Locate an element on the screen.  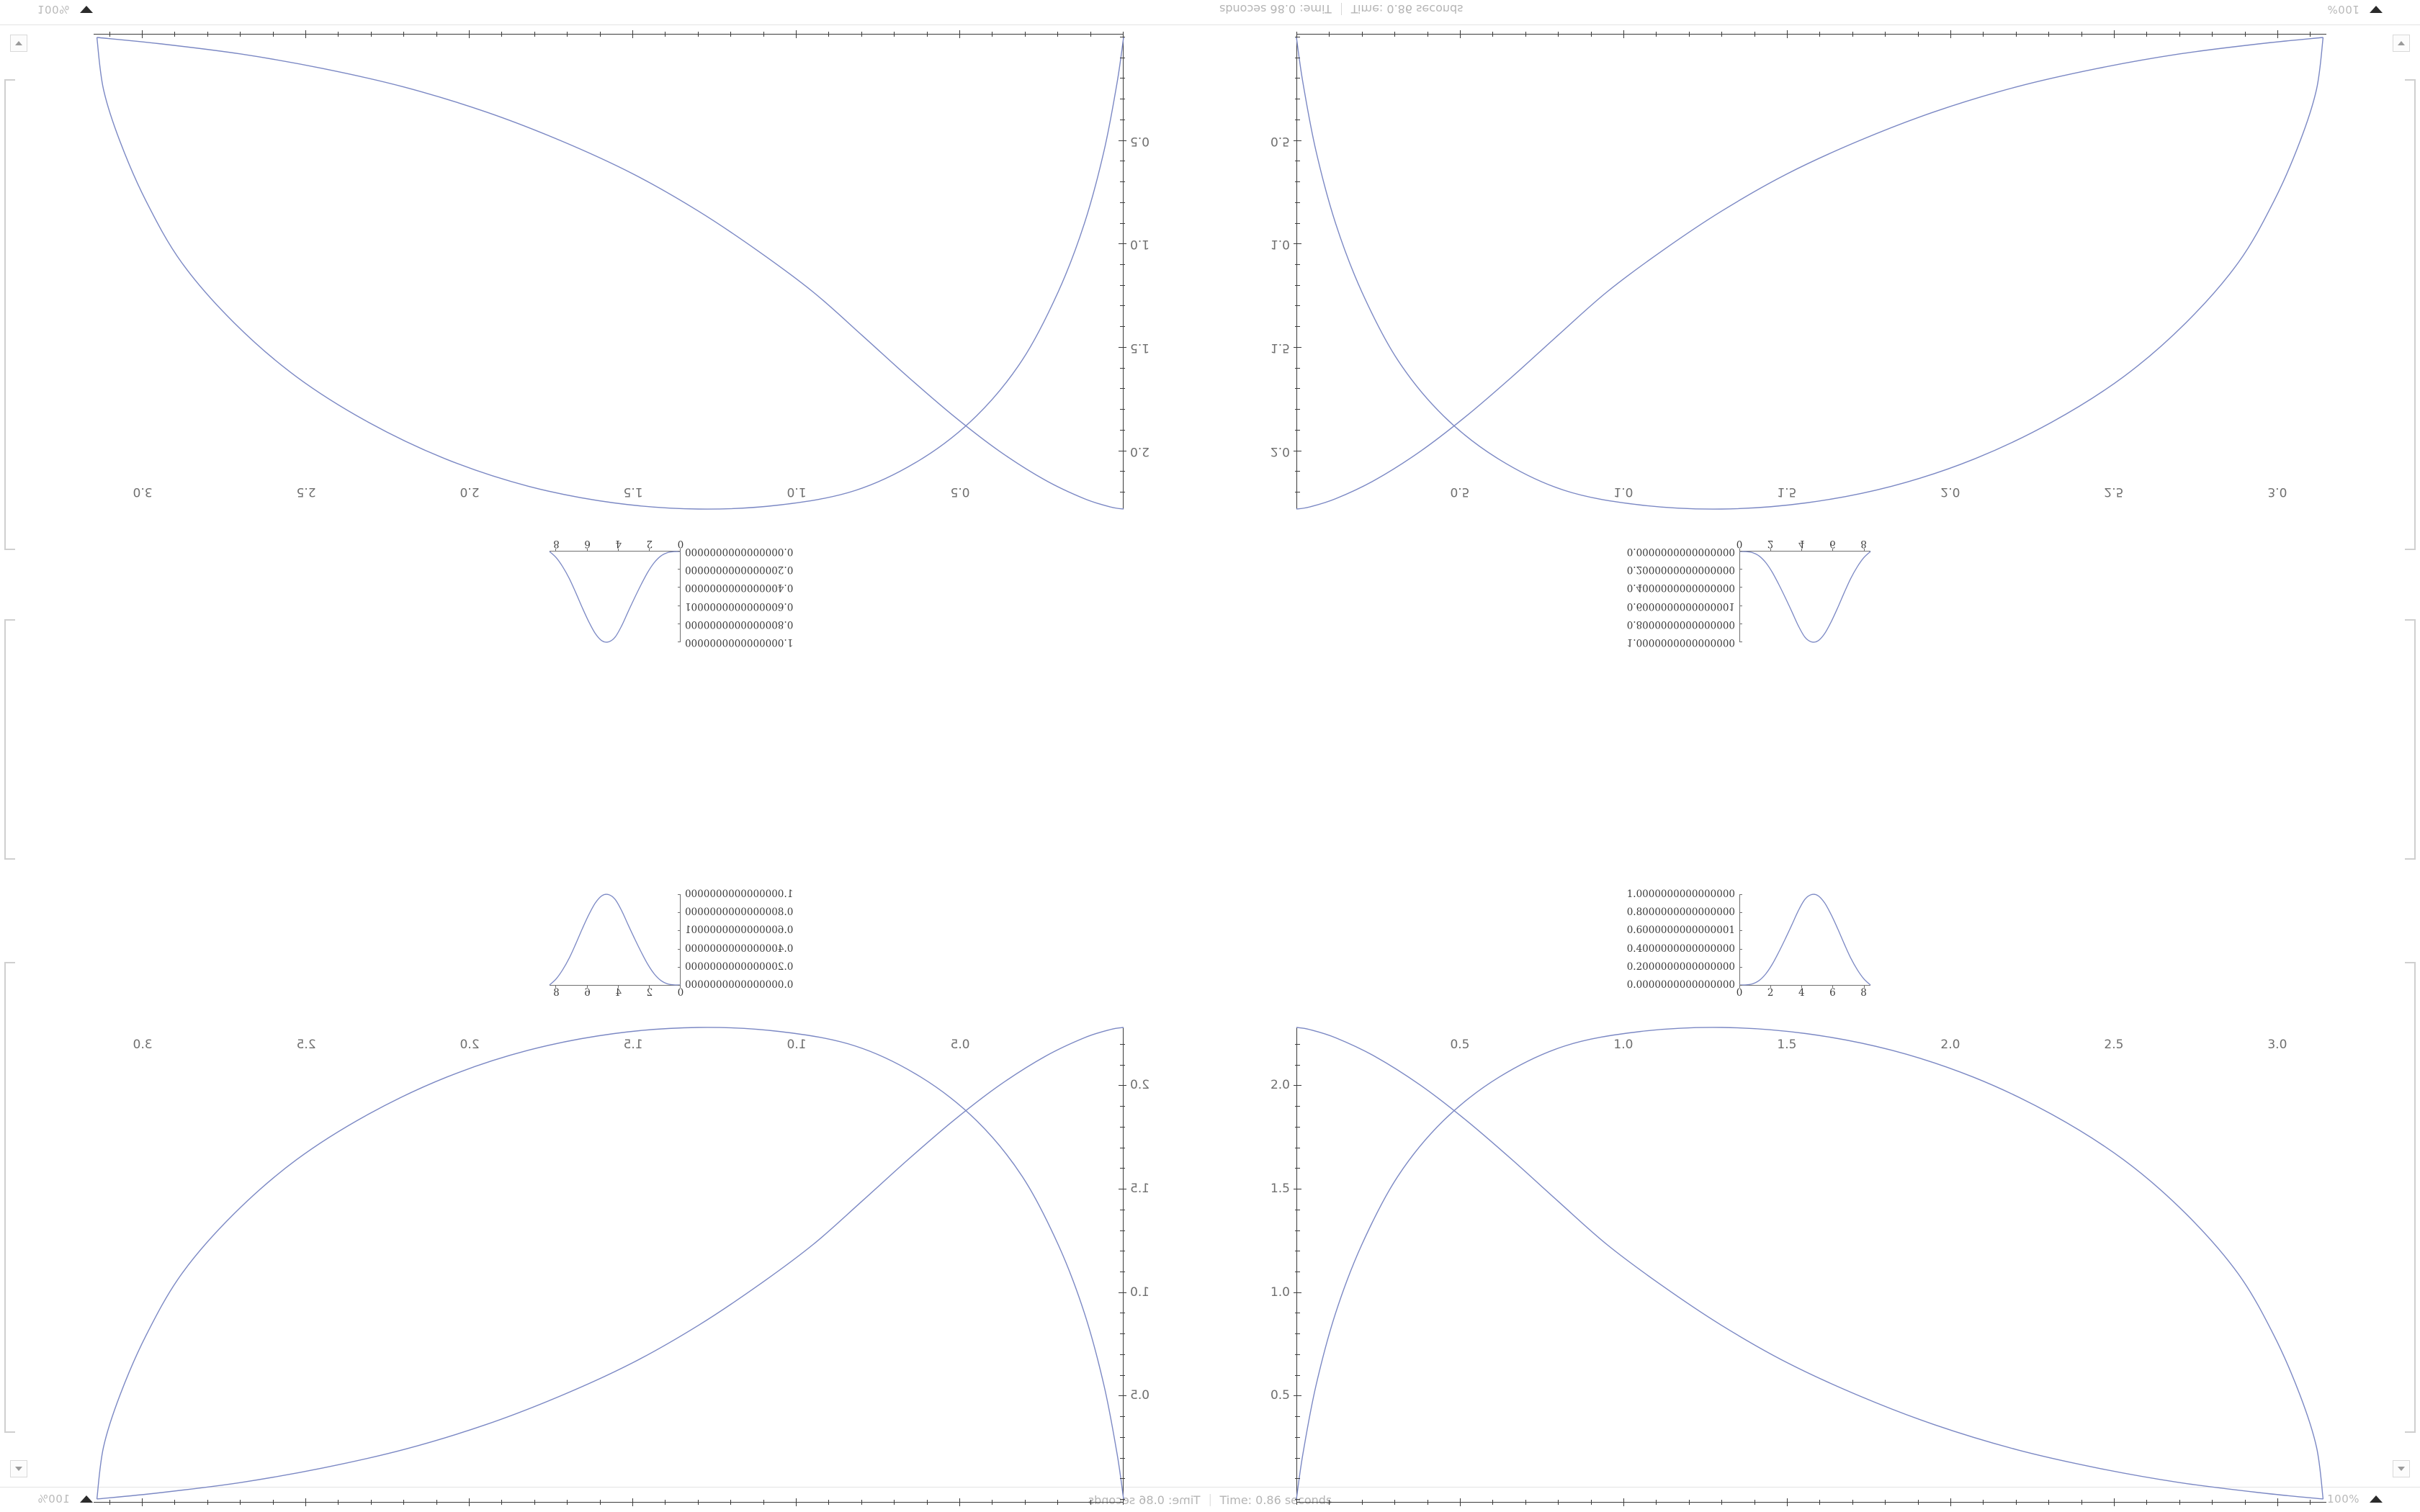
inset-y-axis is located at coordinates (1739, 939).